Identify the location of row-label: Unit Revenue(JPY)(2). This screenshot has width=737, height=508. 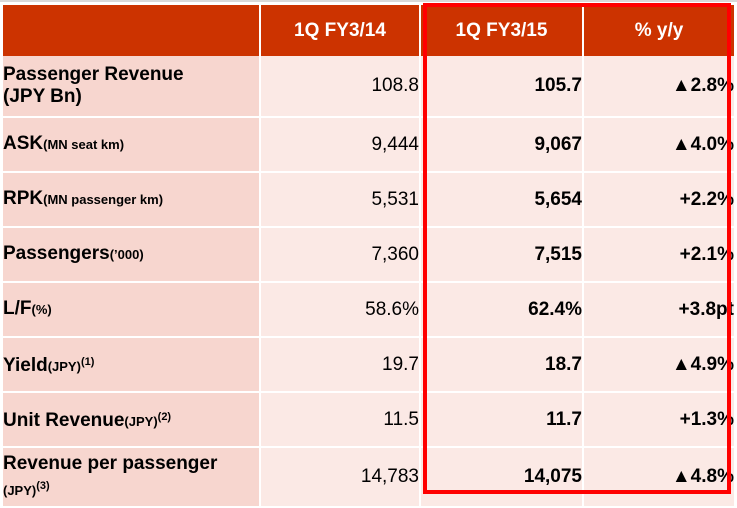
(132, 420).